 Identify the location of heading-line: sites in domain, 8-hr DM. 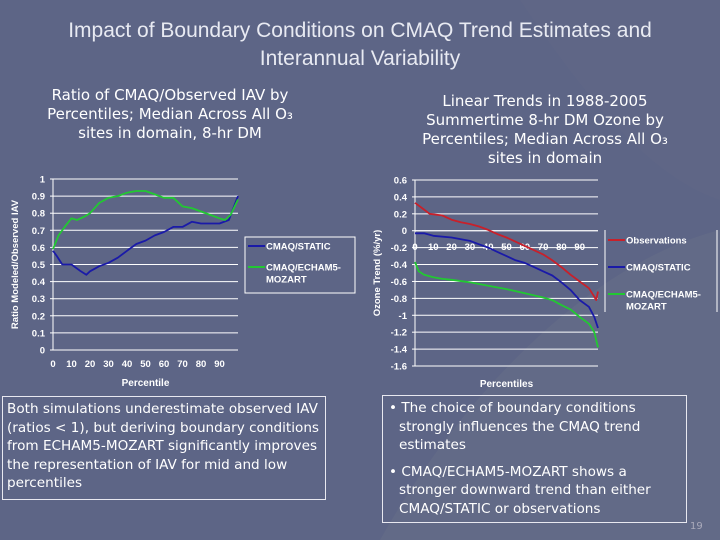
(170, 133).